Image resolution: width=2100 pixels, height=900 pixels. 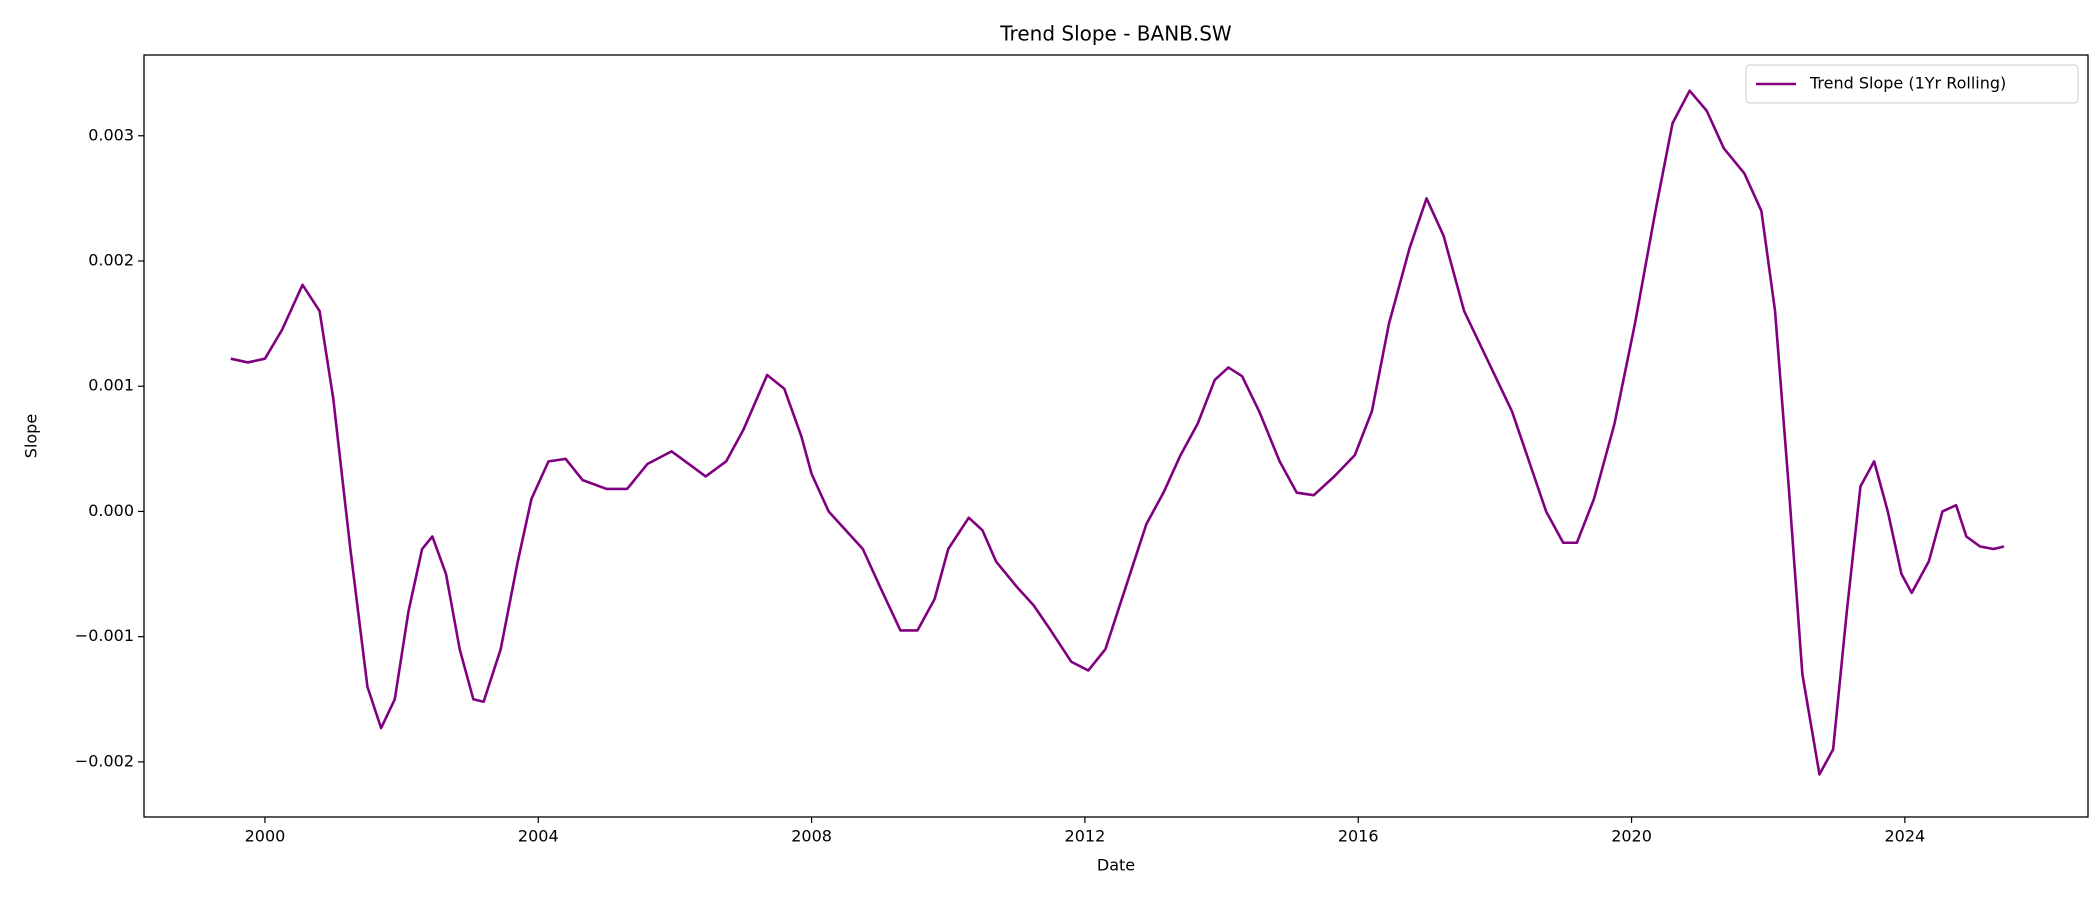 I want to click on y-tick-label: 0.003, so click(x=111, y=134).